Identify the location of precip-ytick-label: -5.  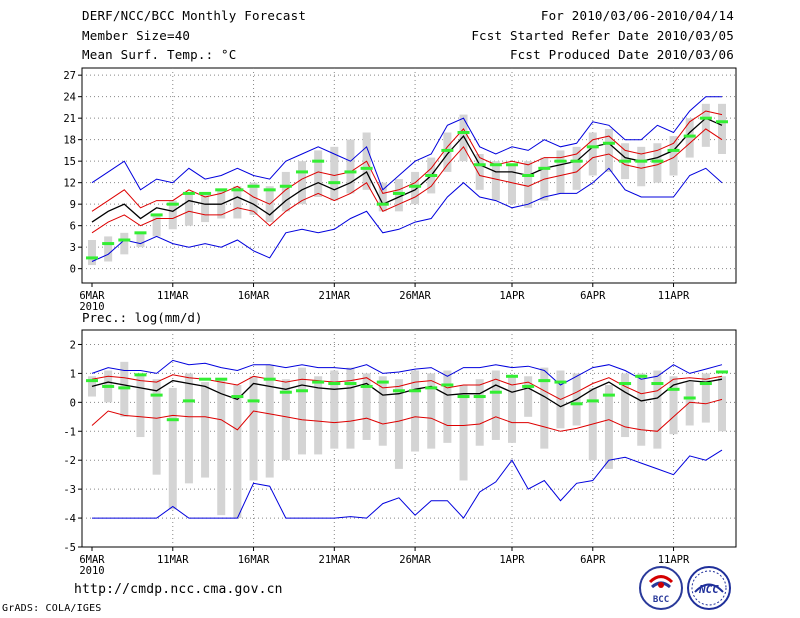
(69, 548).